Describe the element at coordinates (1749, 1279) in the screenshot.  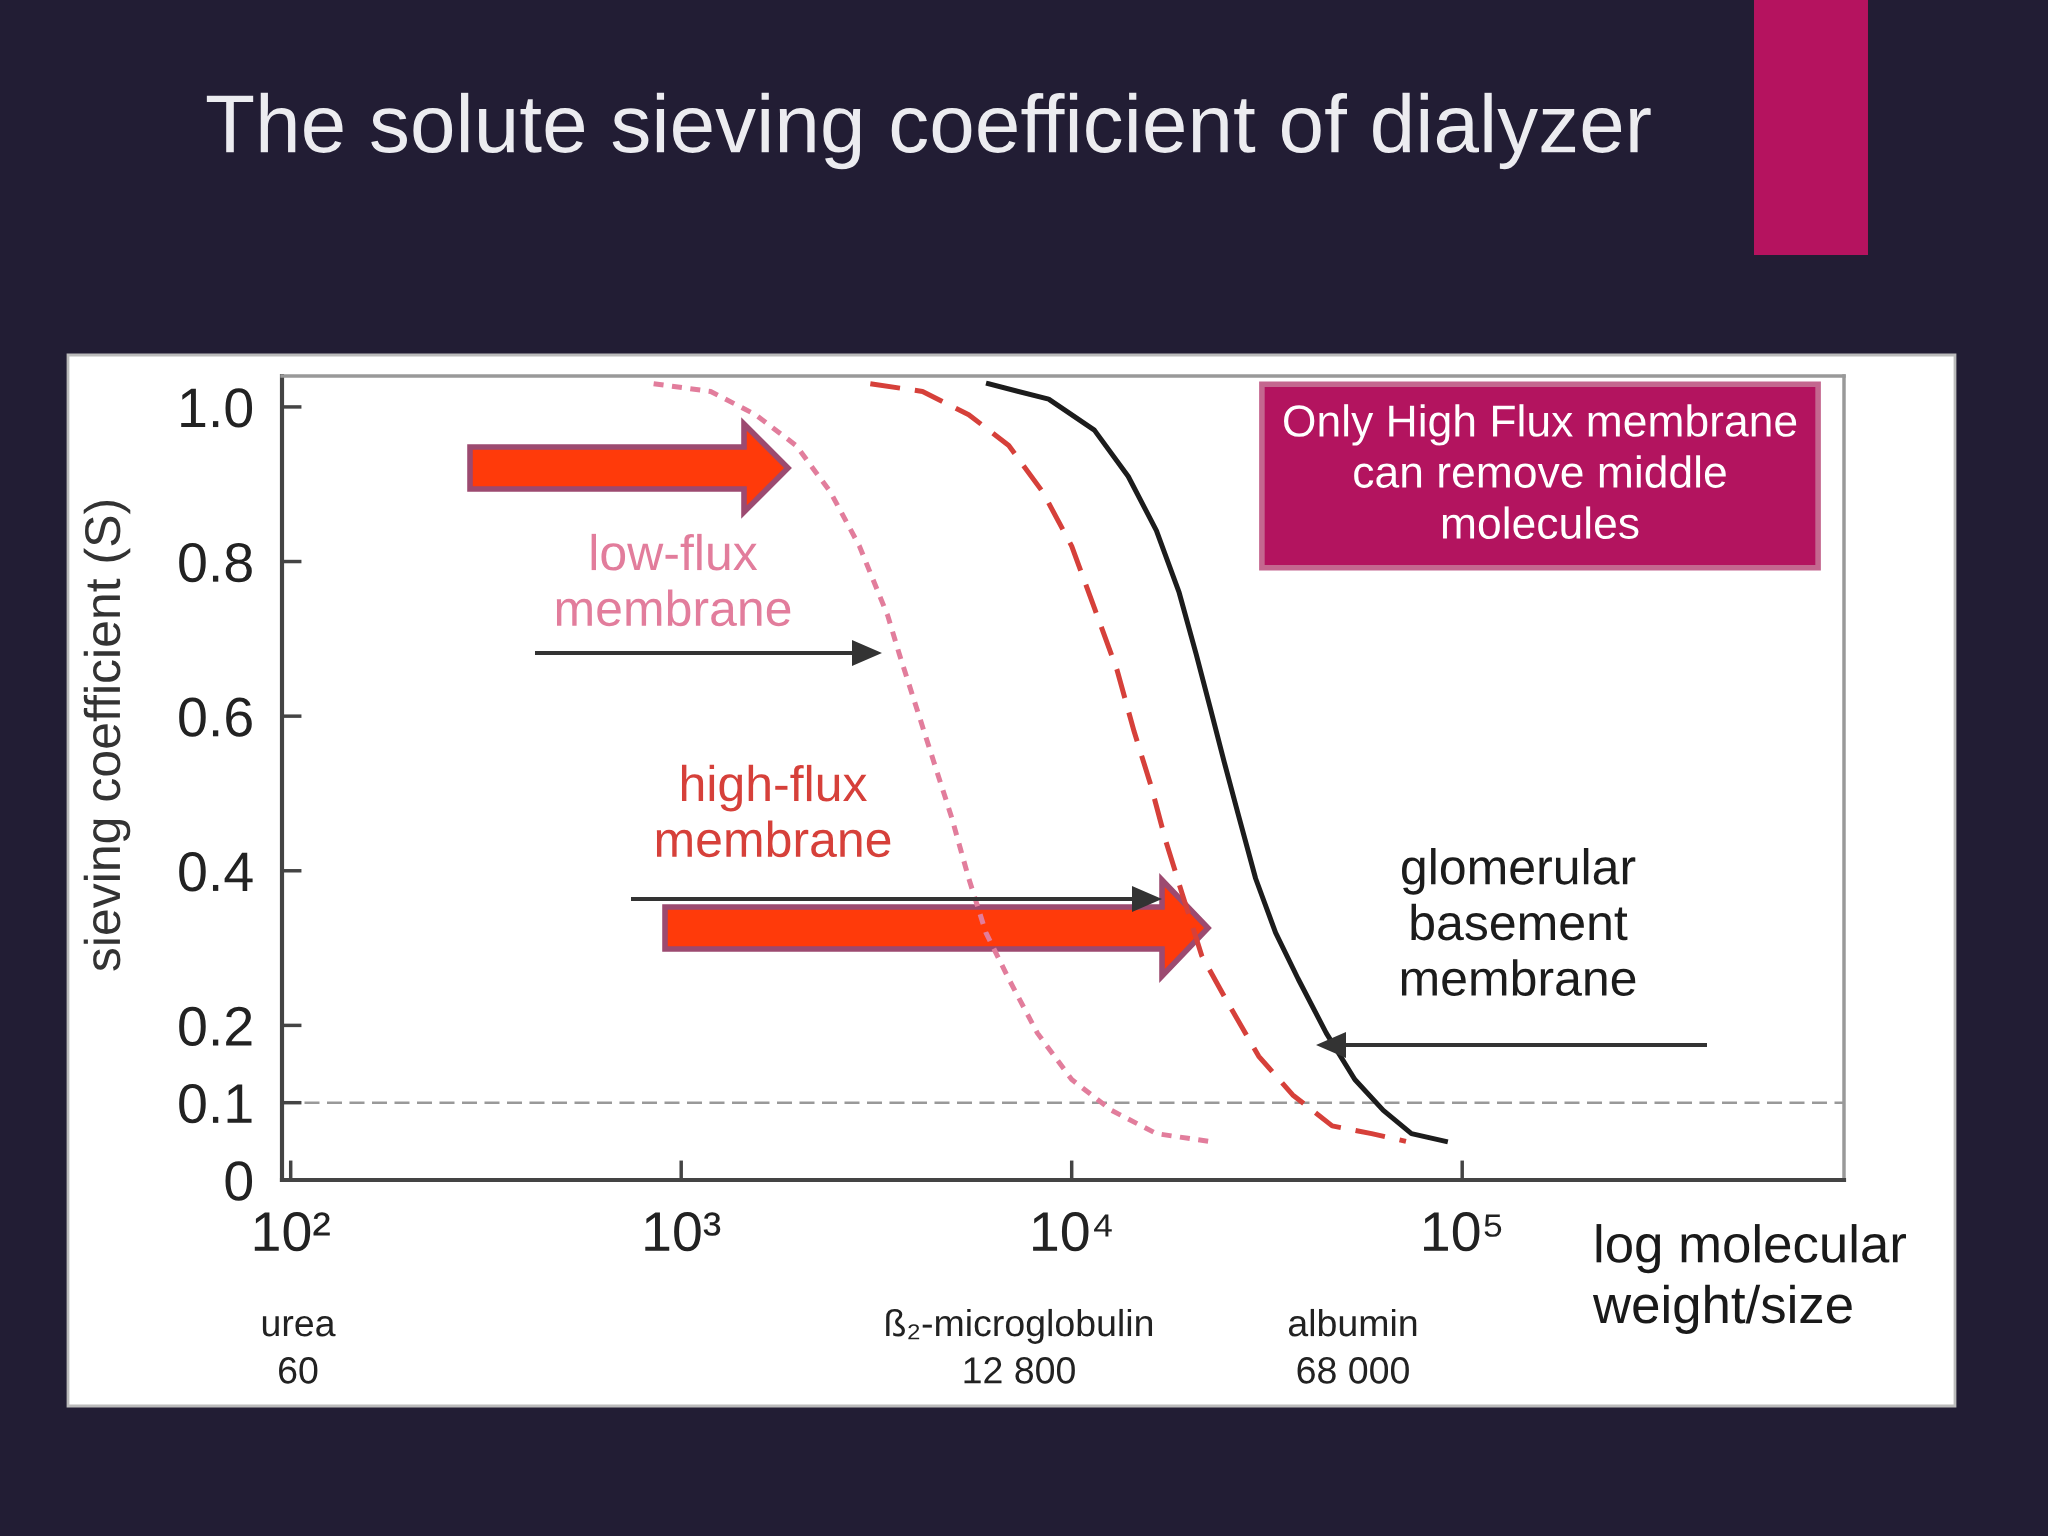
I see `x-axis-title: log molecular weight/size` at that location.